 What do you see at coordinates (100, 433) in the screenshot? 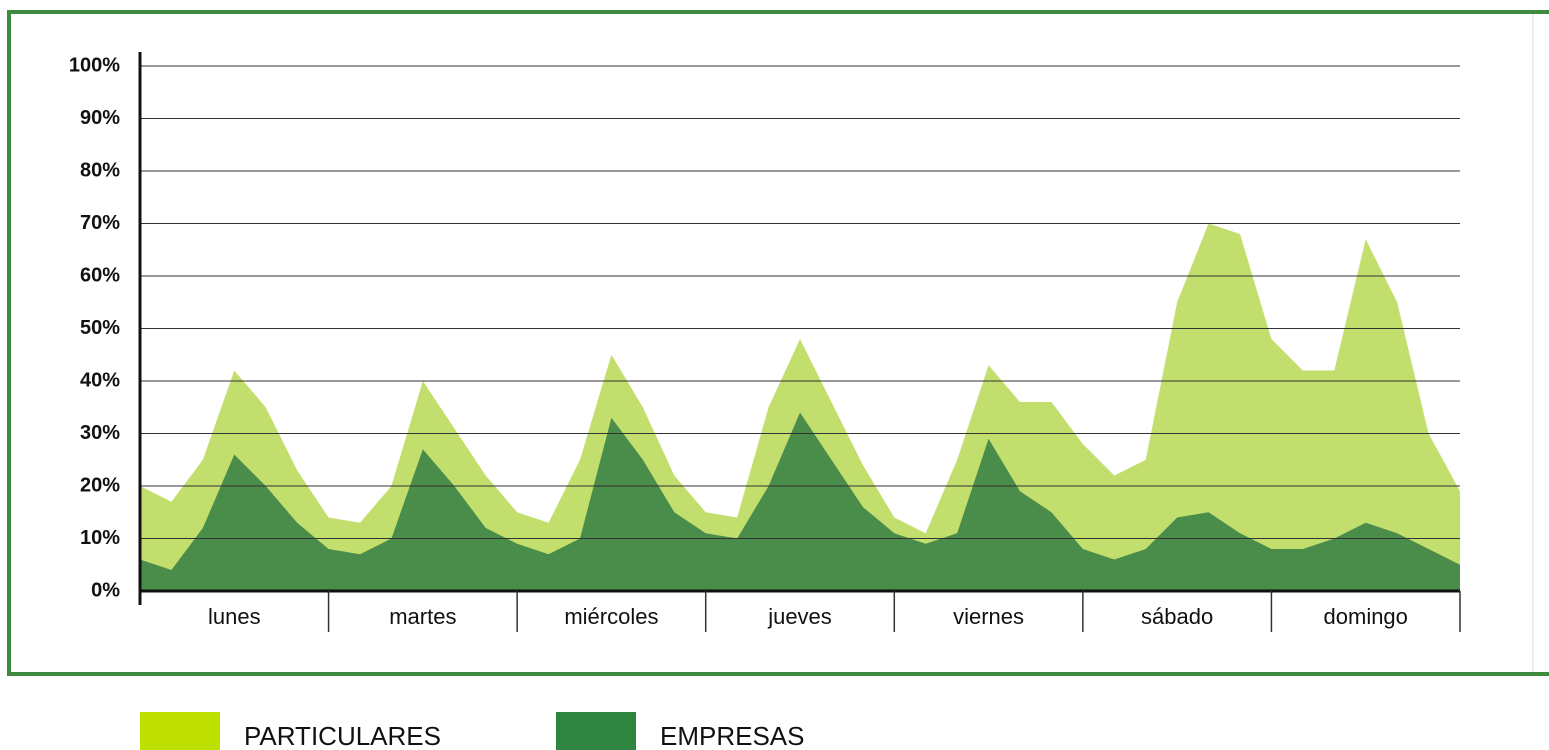
I see `y-tick-label: 30%` at bounding box center [100, 433].